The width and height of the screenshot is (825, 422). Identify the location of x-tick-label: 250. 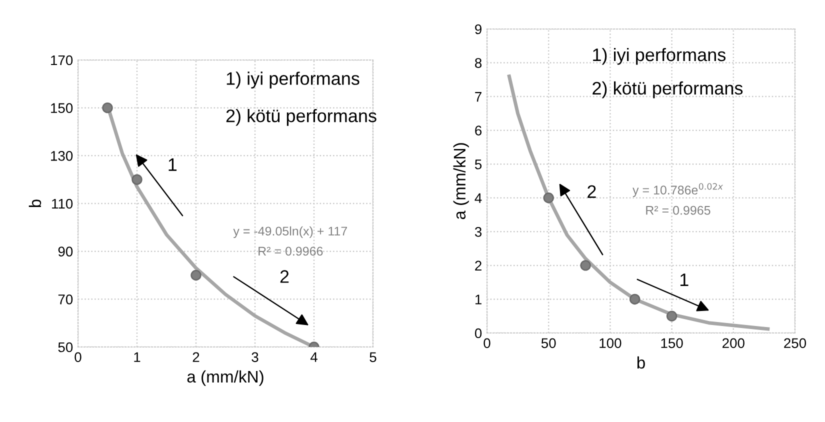
(795, 343).